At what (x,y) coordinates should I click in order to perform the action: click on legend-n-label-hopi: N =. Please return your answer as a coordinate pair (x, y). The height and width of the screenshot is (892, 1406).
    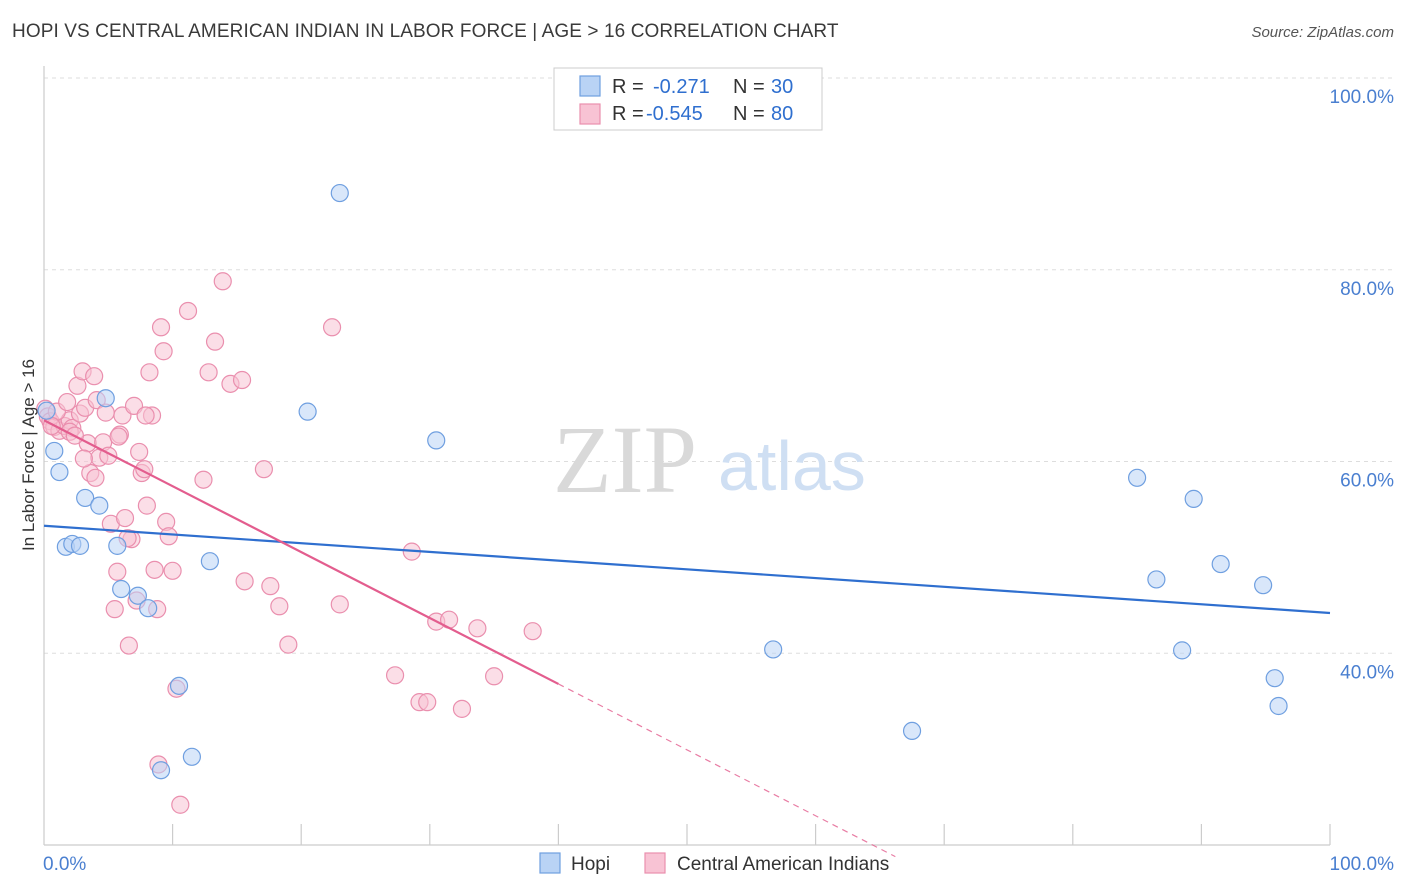
    Looking at the image, I should click on (749, 87).